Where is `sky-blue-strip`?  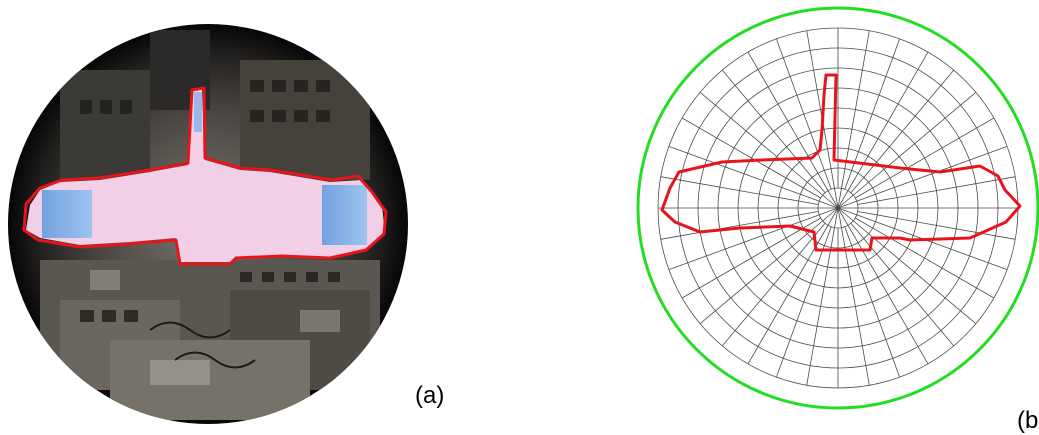
sky-blue-strip is located at coordinates (198, 112).